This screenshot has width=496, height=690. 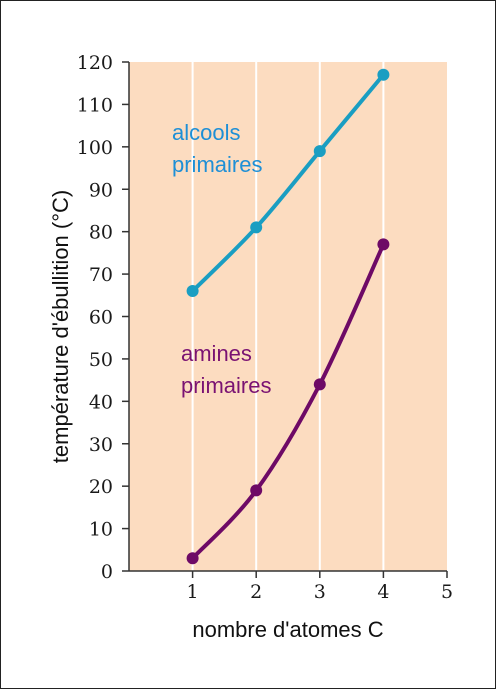 I want to click on y-tick-label: 30, so click(x=101, y=445).